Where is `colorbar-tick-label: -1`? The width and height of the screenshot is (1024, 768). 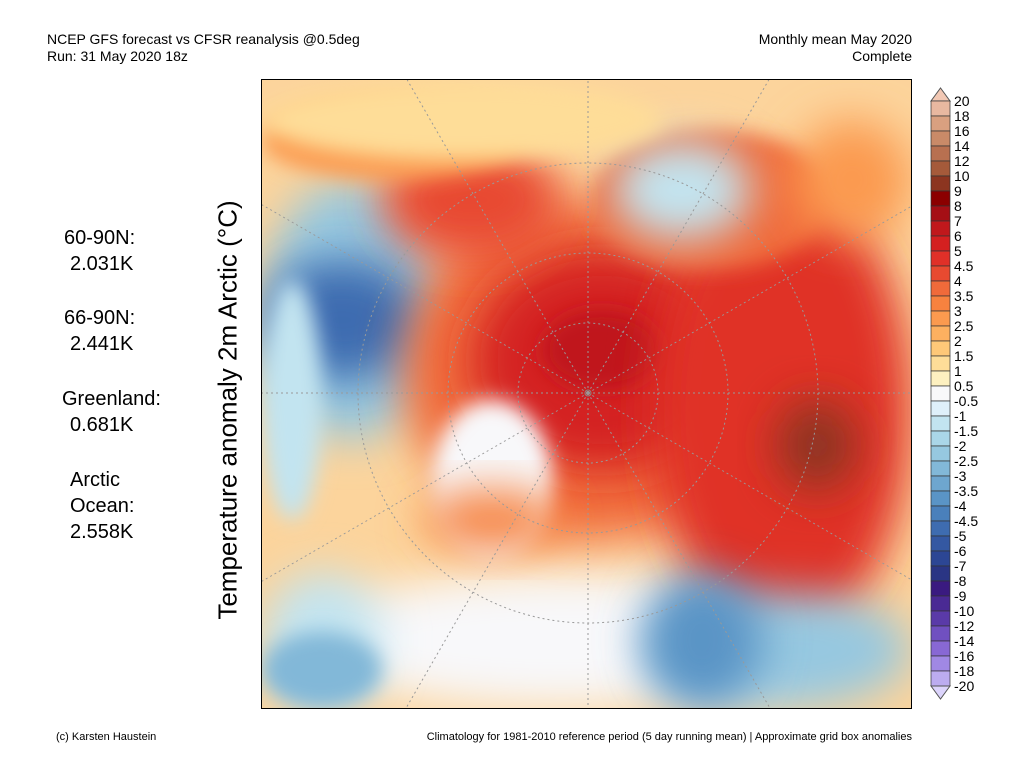 colorbar-tick-label: -1 is located at coordinates (960, 416).